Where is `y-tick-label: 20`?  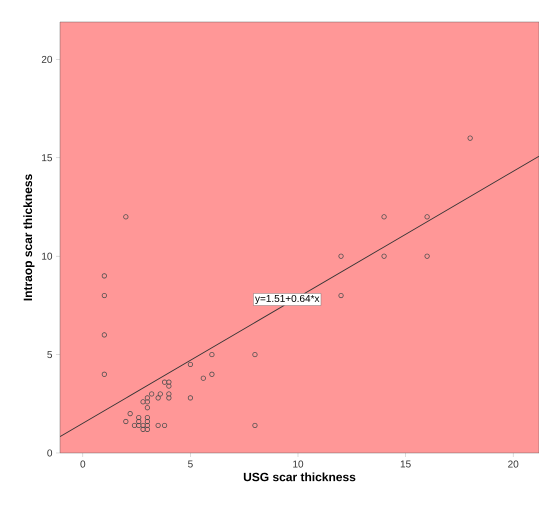
y-tick-label: 20 is located at coordinates (47, 59).